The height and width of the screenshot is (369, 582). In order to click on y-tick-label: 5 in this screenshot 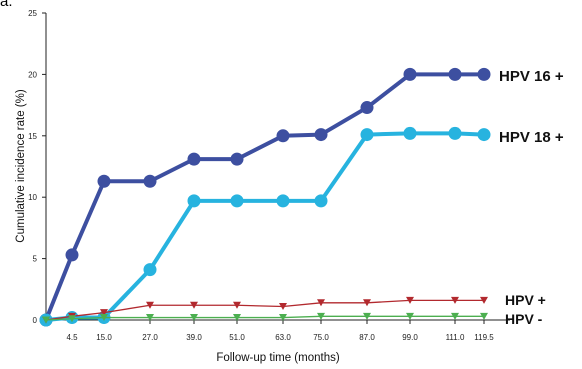, I will do `click(35, 259)`.